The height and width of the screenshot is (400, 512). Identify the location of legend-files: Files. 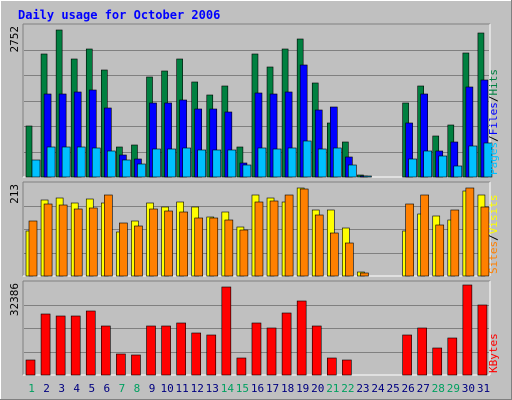
(493, 118).